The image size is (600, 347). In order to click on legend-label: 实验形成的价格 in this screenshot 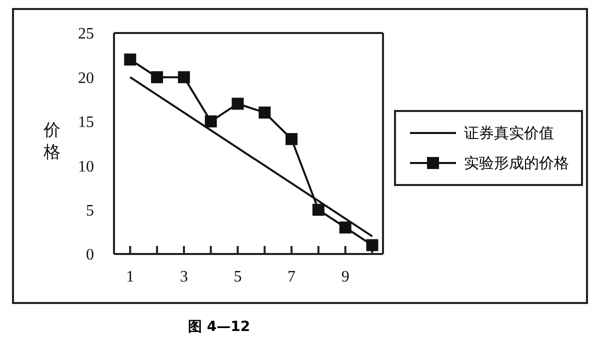, I will do `click(516, 163)`.